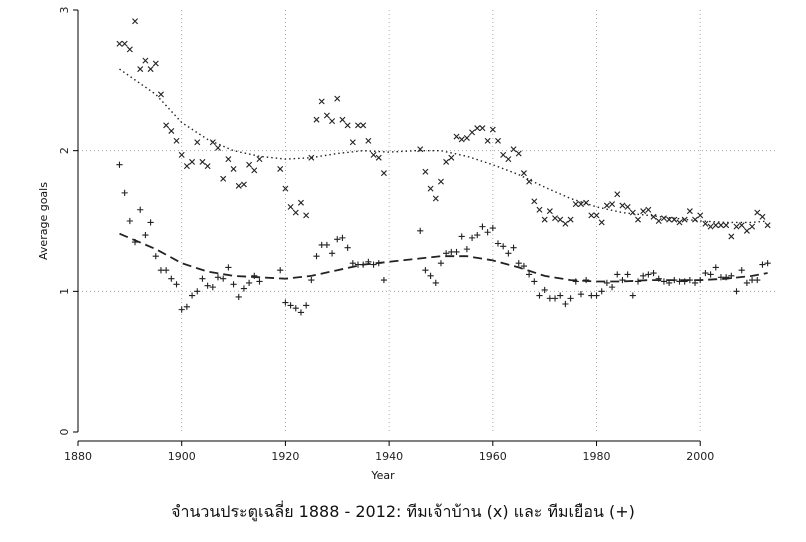  I want to click on y-tick-label: 0, so click(64, 432).